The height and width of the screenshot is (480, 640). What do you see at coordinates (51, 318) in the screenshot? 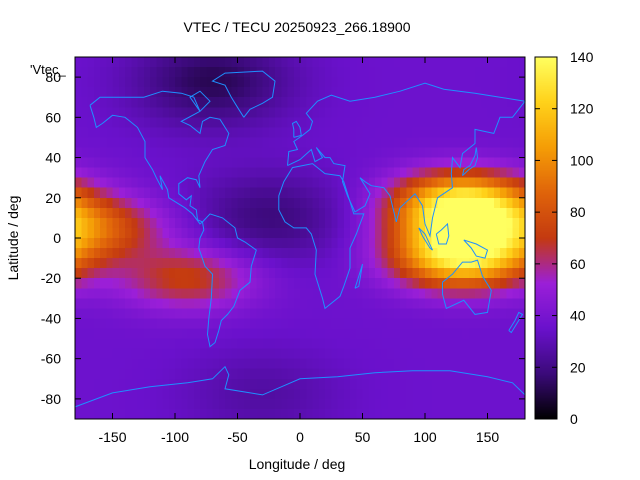
I see `y-tick-label: -40` at bounding box center [51, 318].